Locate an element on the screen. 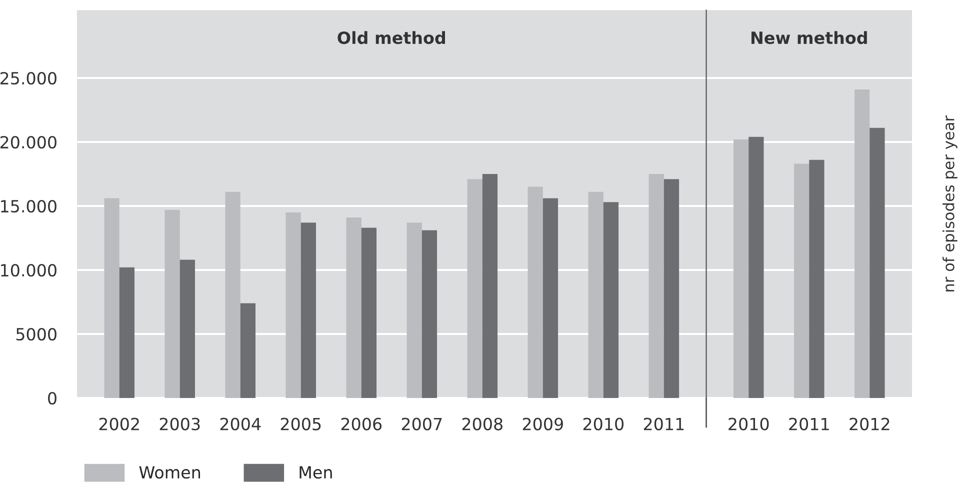 The width and height of the screenshot is (974, 483). y-axis-title: nr of episodes per year is located at coordinates (950, 203).